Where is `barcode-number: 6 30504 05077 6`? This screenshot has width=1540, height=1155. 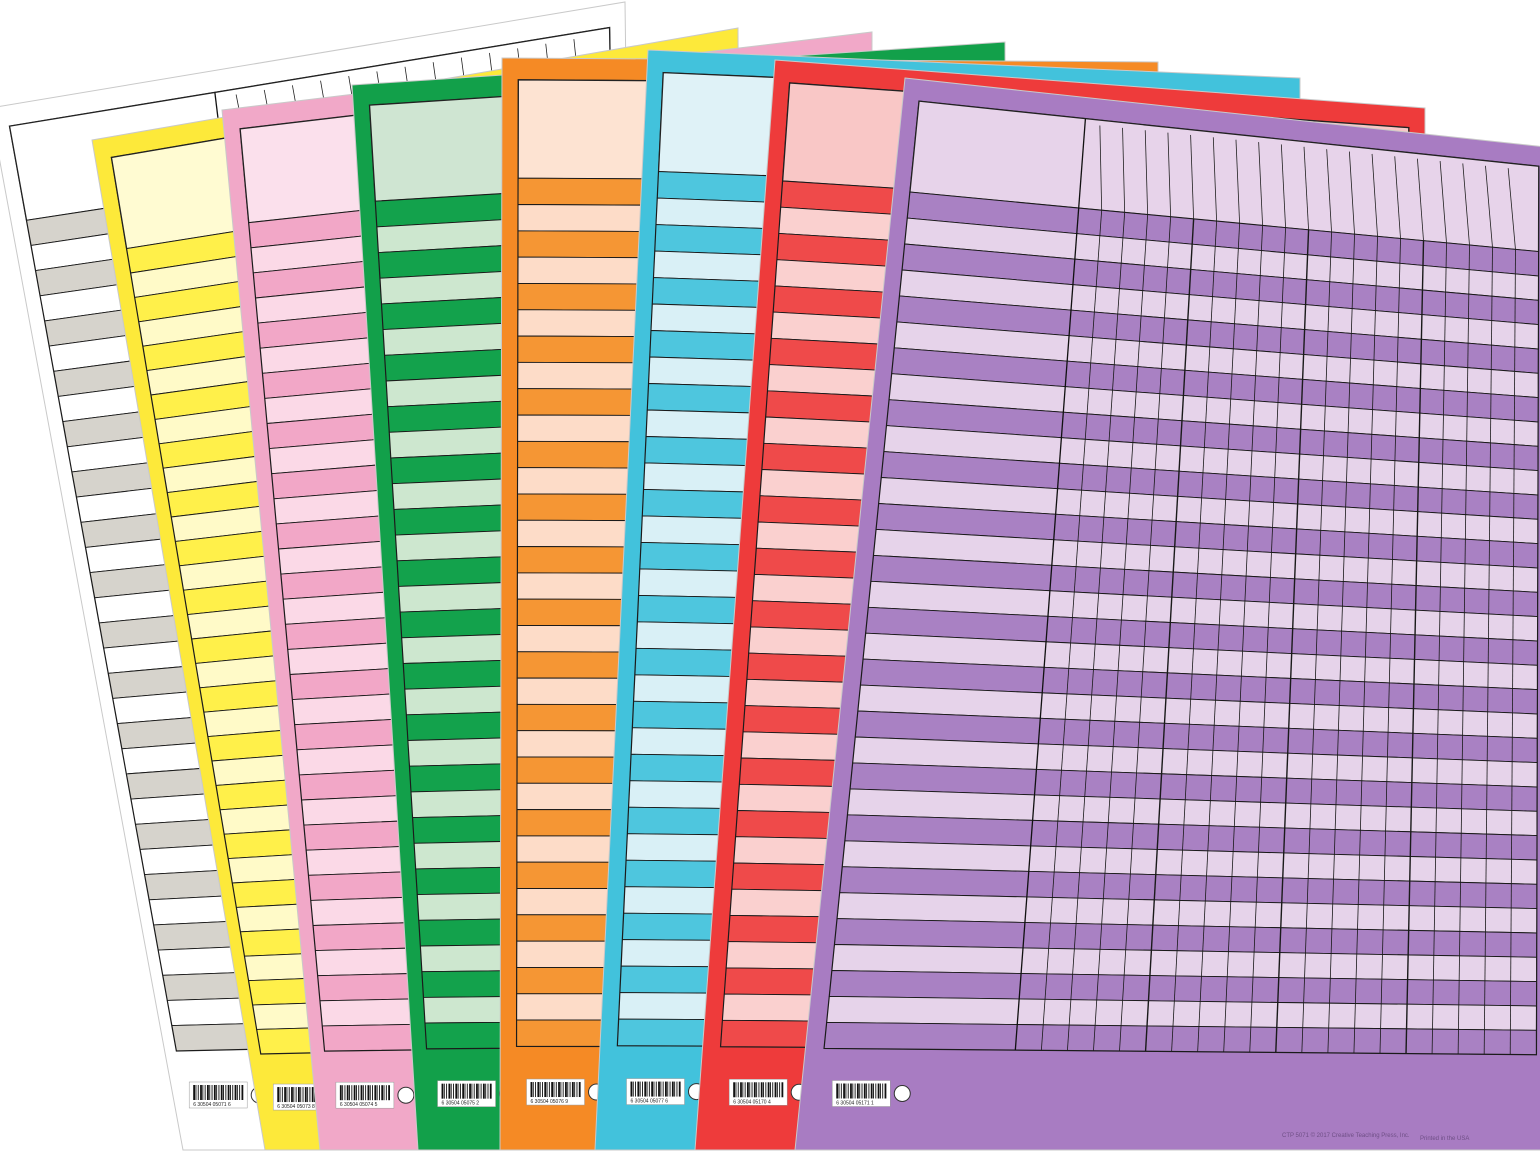 barcode-number: 6 30504 05077 6 is located at coordinates (650, 1102).